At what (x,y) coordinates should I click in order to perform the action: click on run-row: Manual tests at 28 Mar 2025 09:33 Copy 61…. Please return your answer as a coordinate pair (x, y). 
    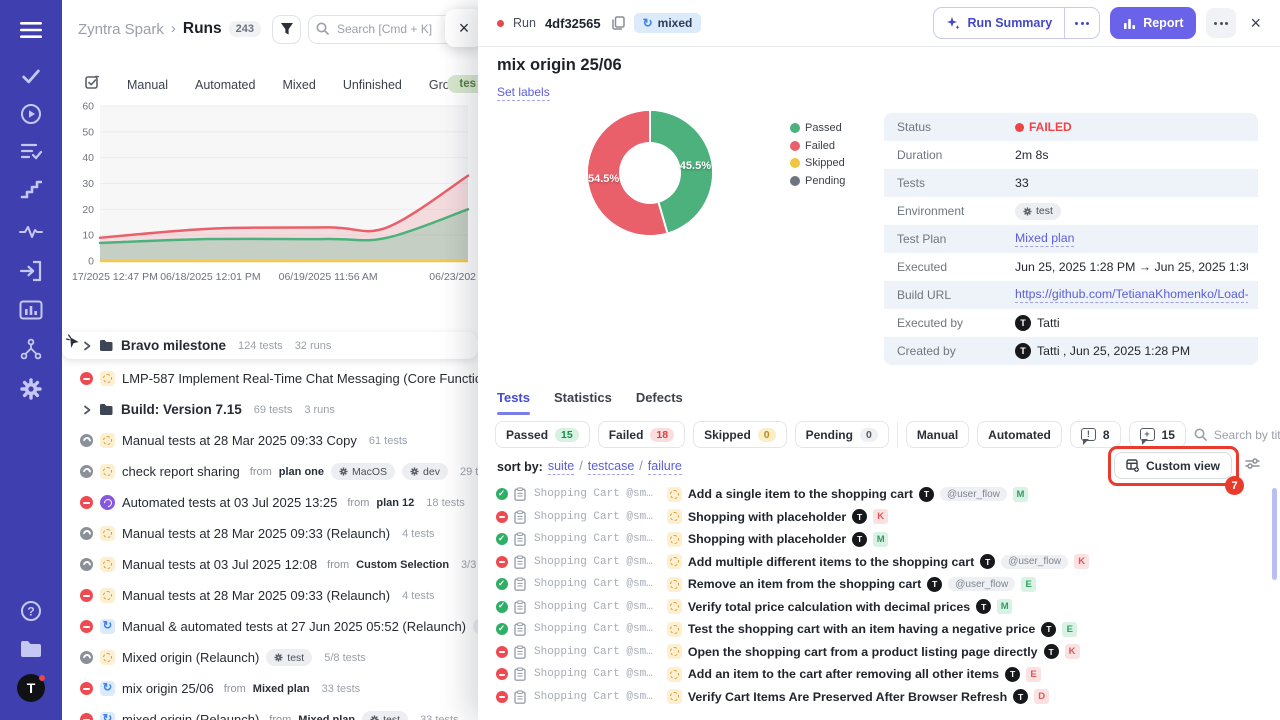
    Looking at the image, I should click on (270, 440).